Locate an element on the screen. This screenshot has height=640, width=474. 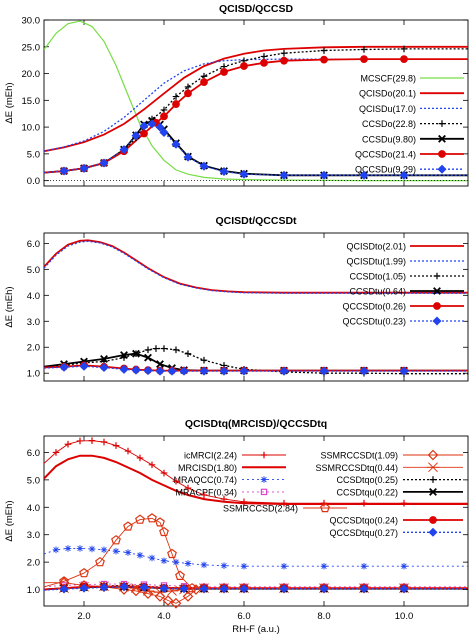
y-tick-label: 3.0 is located at coordinates (33, 322).